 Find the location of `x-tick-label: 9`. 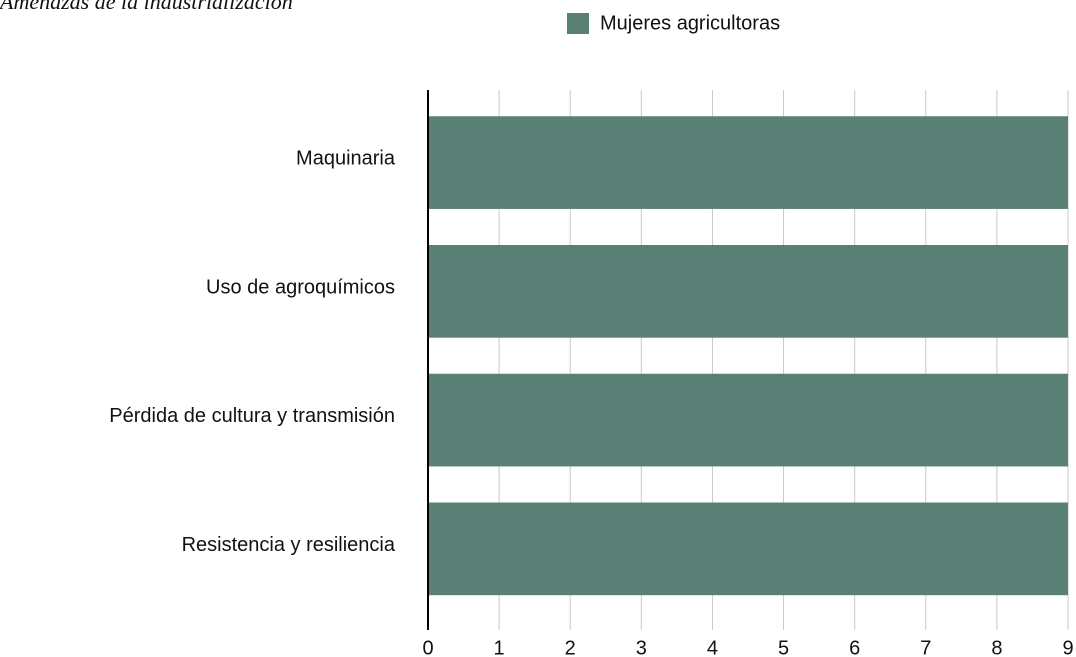

x-tick-label: 9 is located at coordinates (1067, 647).